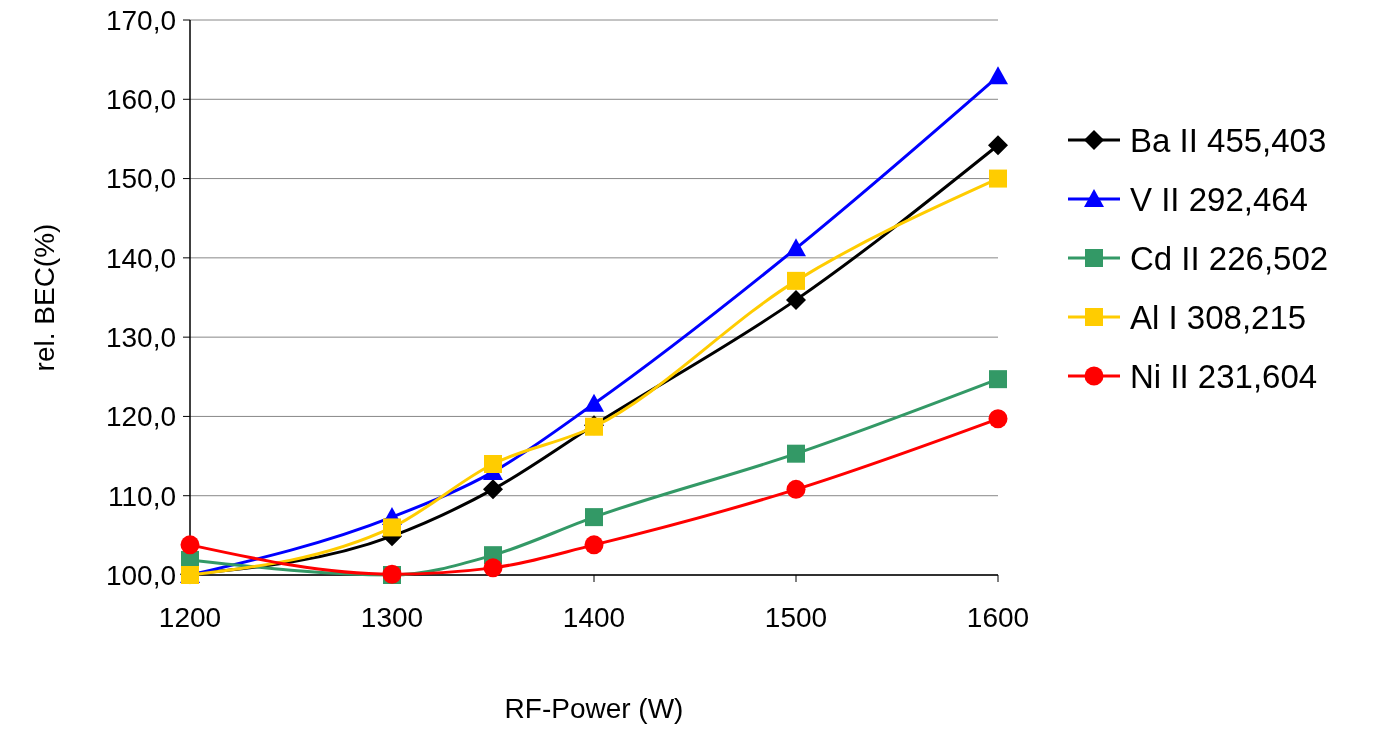 Image resolution: width=1394 pixels, height=741 pixels. I want to click on x-axis-title: RF-Power (W), so click(594, 708).